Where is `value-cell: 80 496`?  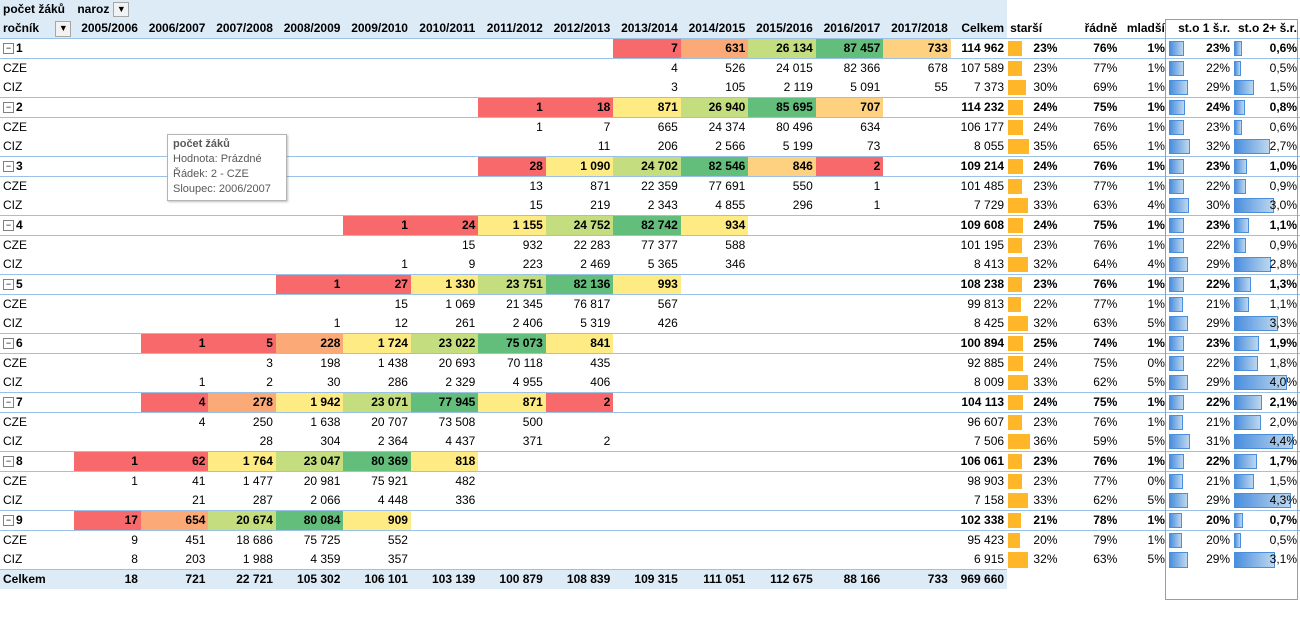 value-cell: 80 496 is located at coordinates (794, 127).